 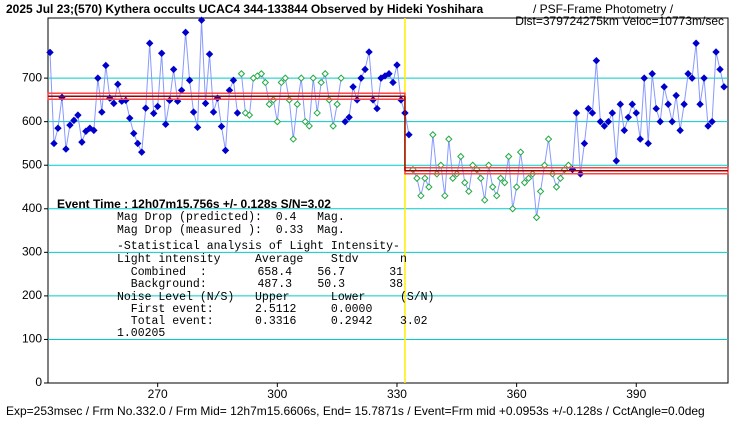 What do you see at coordinates (71, 411) in the screenshot?
I see `footer-part: Exp=253msec / Frm No.` at bounding box center [71, 411].